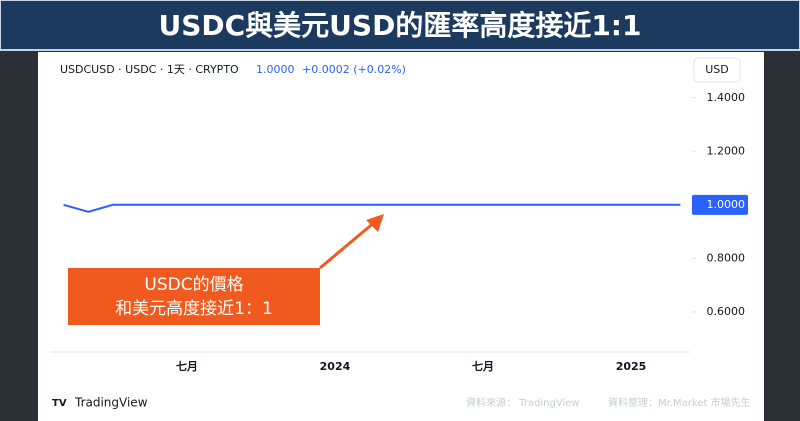 The image size is (800, 421). I want to click on symbol: USDCUSD · USDC · 1天 · CRYPTO, so click(149, 69).